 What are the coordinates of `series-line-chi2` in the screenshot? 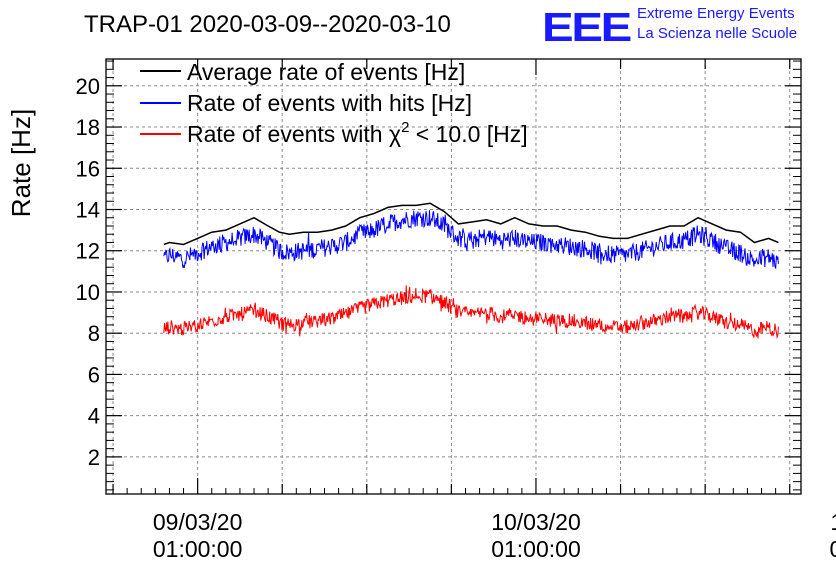 It's located at (471, 312).